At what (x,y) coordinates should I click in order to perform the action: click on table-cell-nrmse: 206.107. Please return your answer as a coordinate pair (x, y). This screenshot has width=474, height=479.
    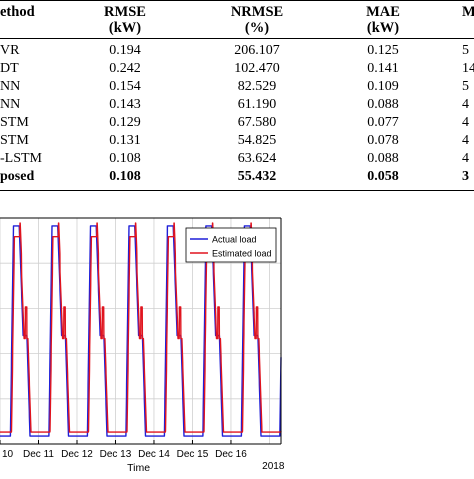
    Looking at the image, I should click on (257, 50).